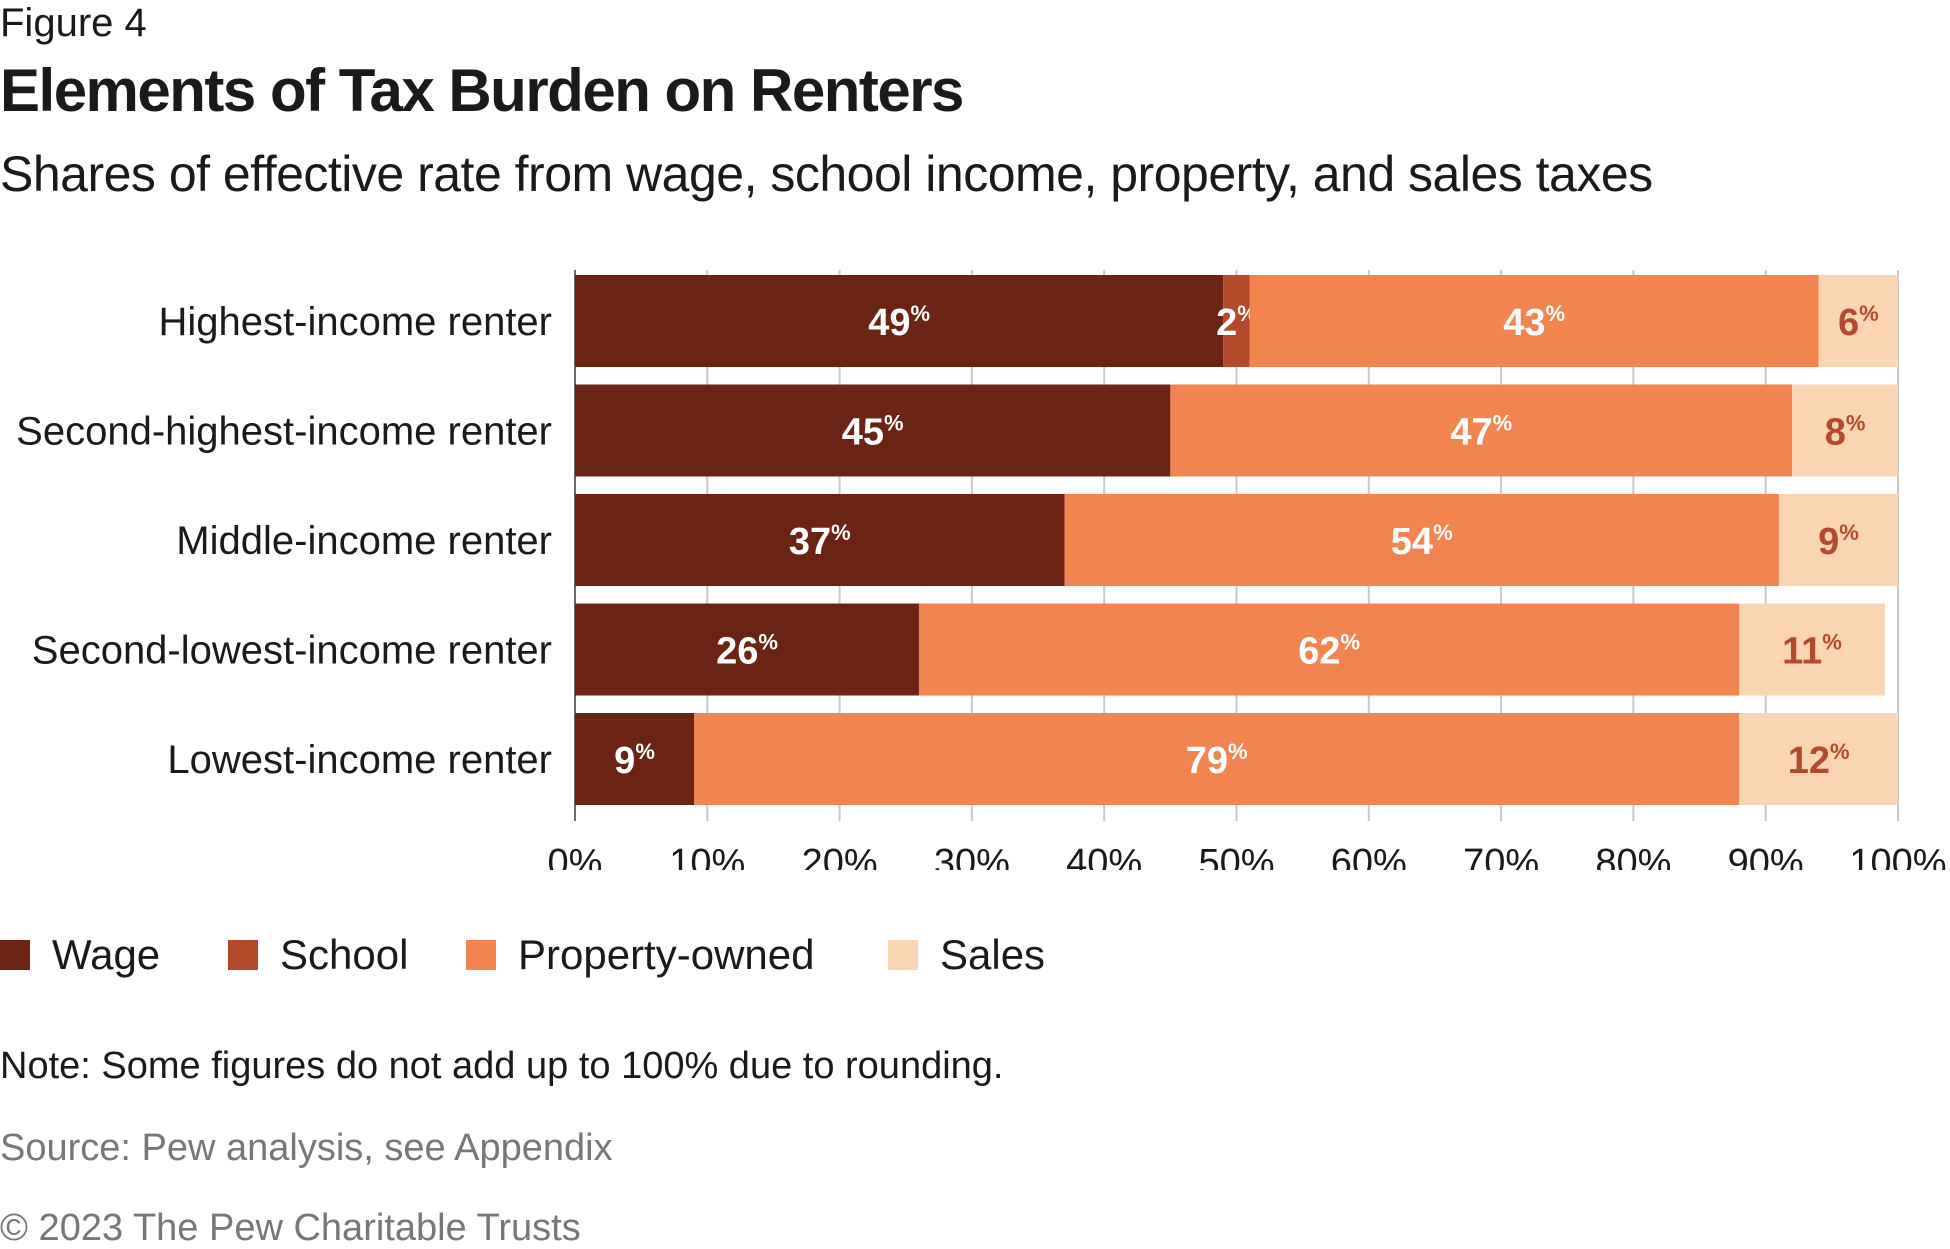 The height and width of the screenshot is (1249, 1950). I want to click on bar-school, so click(1236, 321).